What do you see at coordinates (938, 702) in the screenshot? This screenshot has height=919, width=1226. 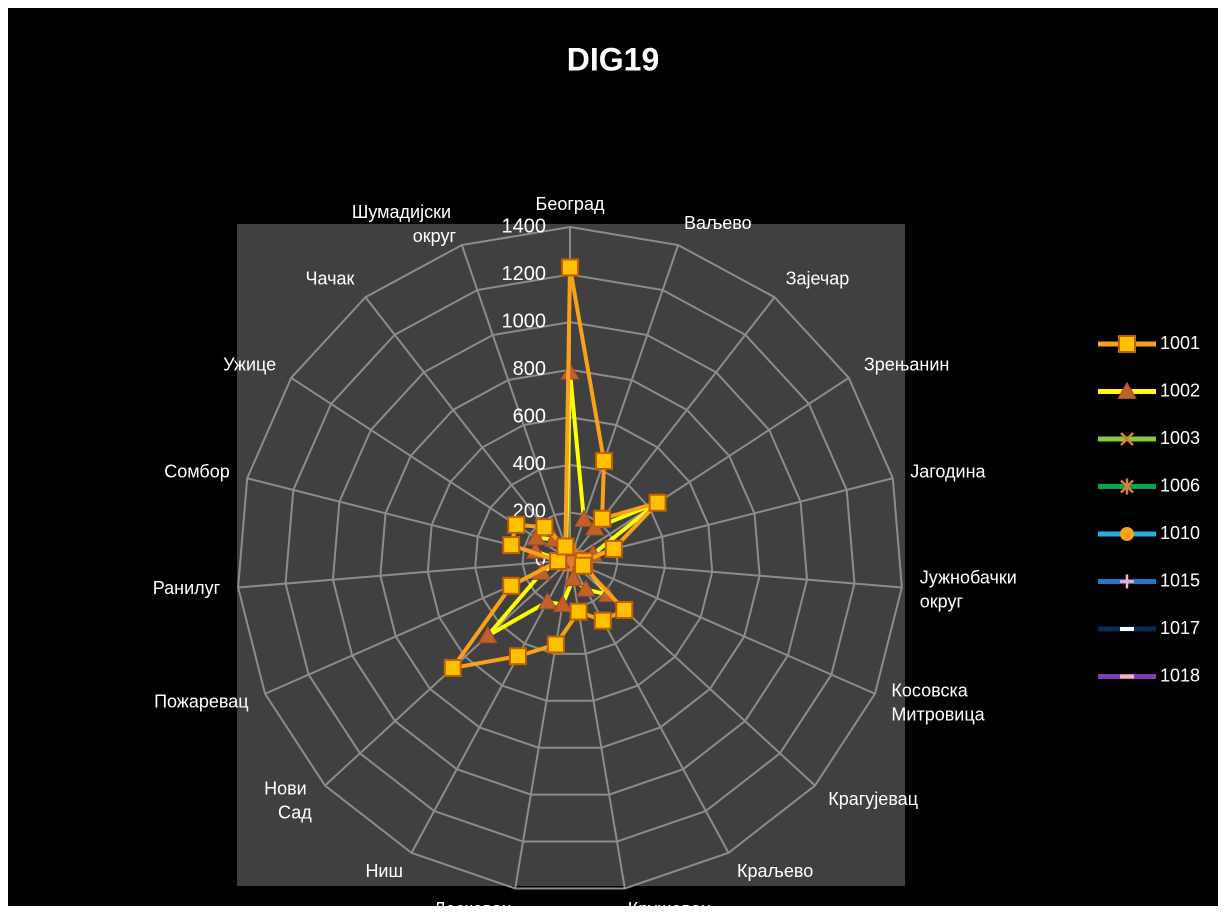 I see `category-label: Косовска Митровица` at bounding box center [938, 702].